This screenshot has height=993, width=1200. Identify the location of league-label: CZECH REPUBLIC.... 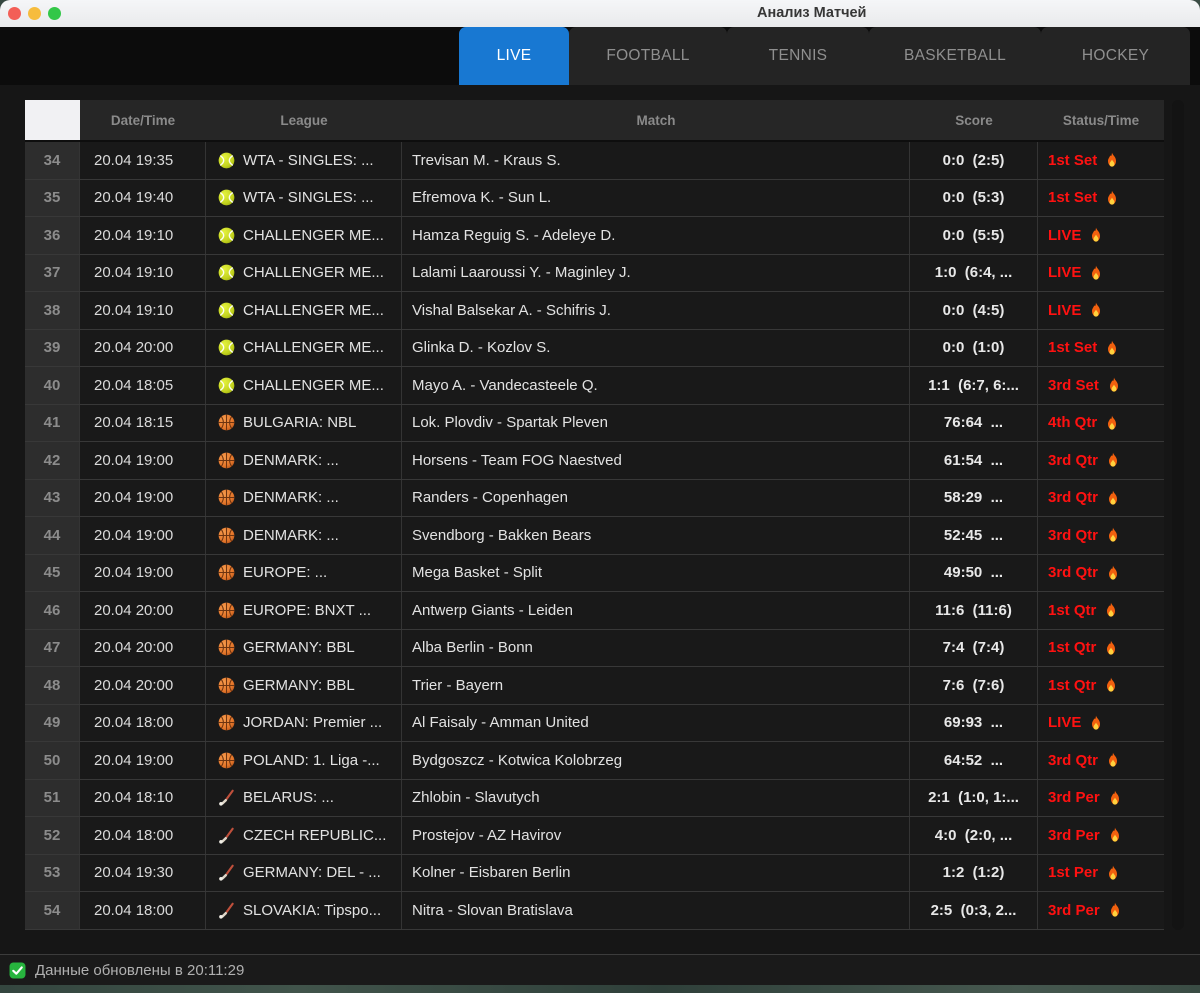
(315, 835).